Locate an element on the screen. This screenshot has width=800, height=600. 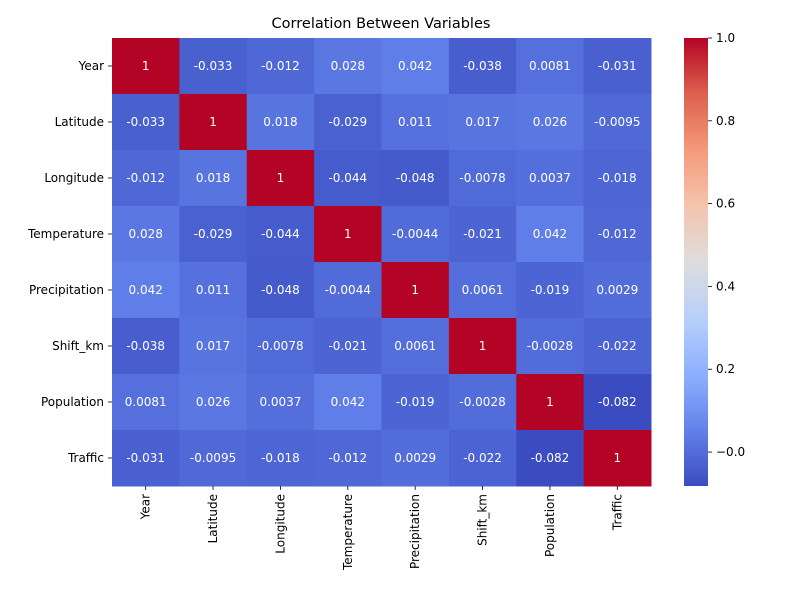
row-tick-label: Year is located at coordinates (91, 66).